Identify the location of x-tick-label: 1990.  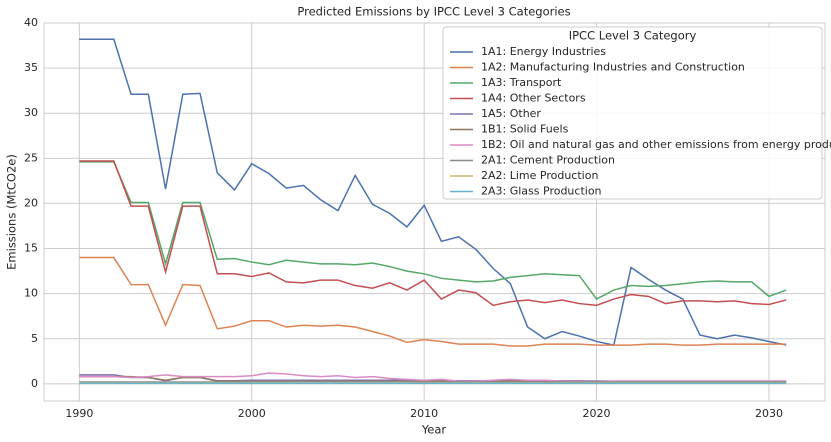
(79, 413).